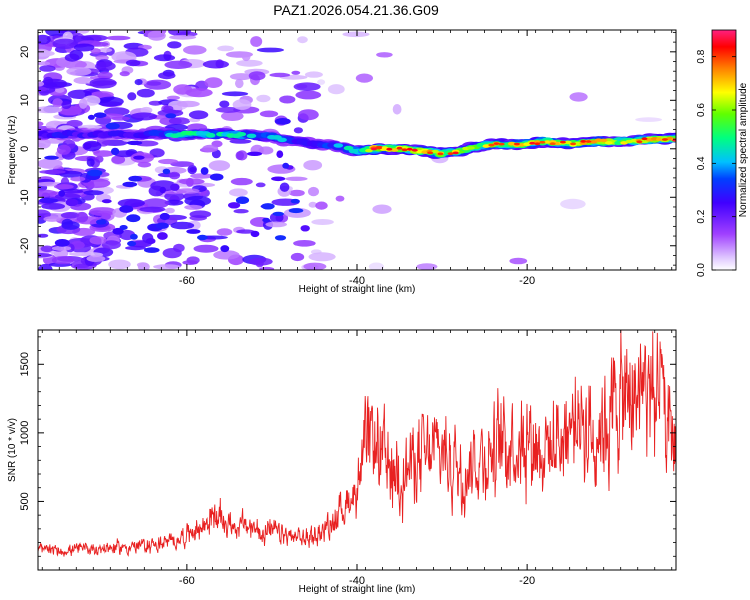 The image size is (750, 600). Describe the element at coordinates (701, 270) in the screenshot. I see `colorbar-tick-label: 0.0` at that location.